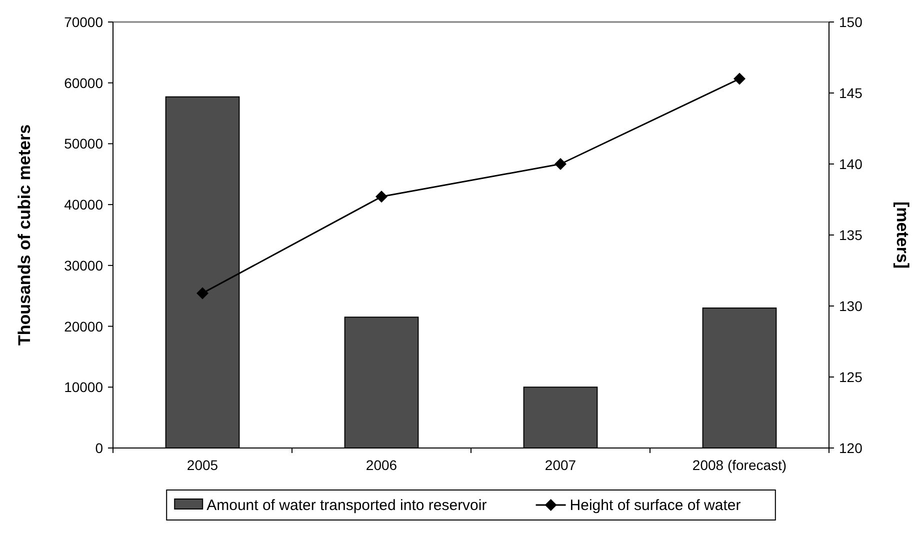 The image size is (915, 548). What do you see at coordinates (902, 235) in the screenshot?
I see `y2-axis-title: [meters]` at bounding box center [902, 235].